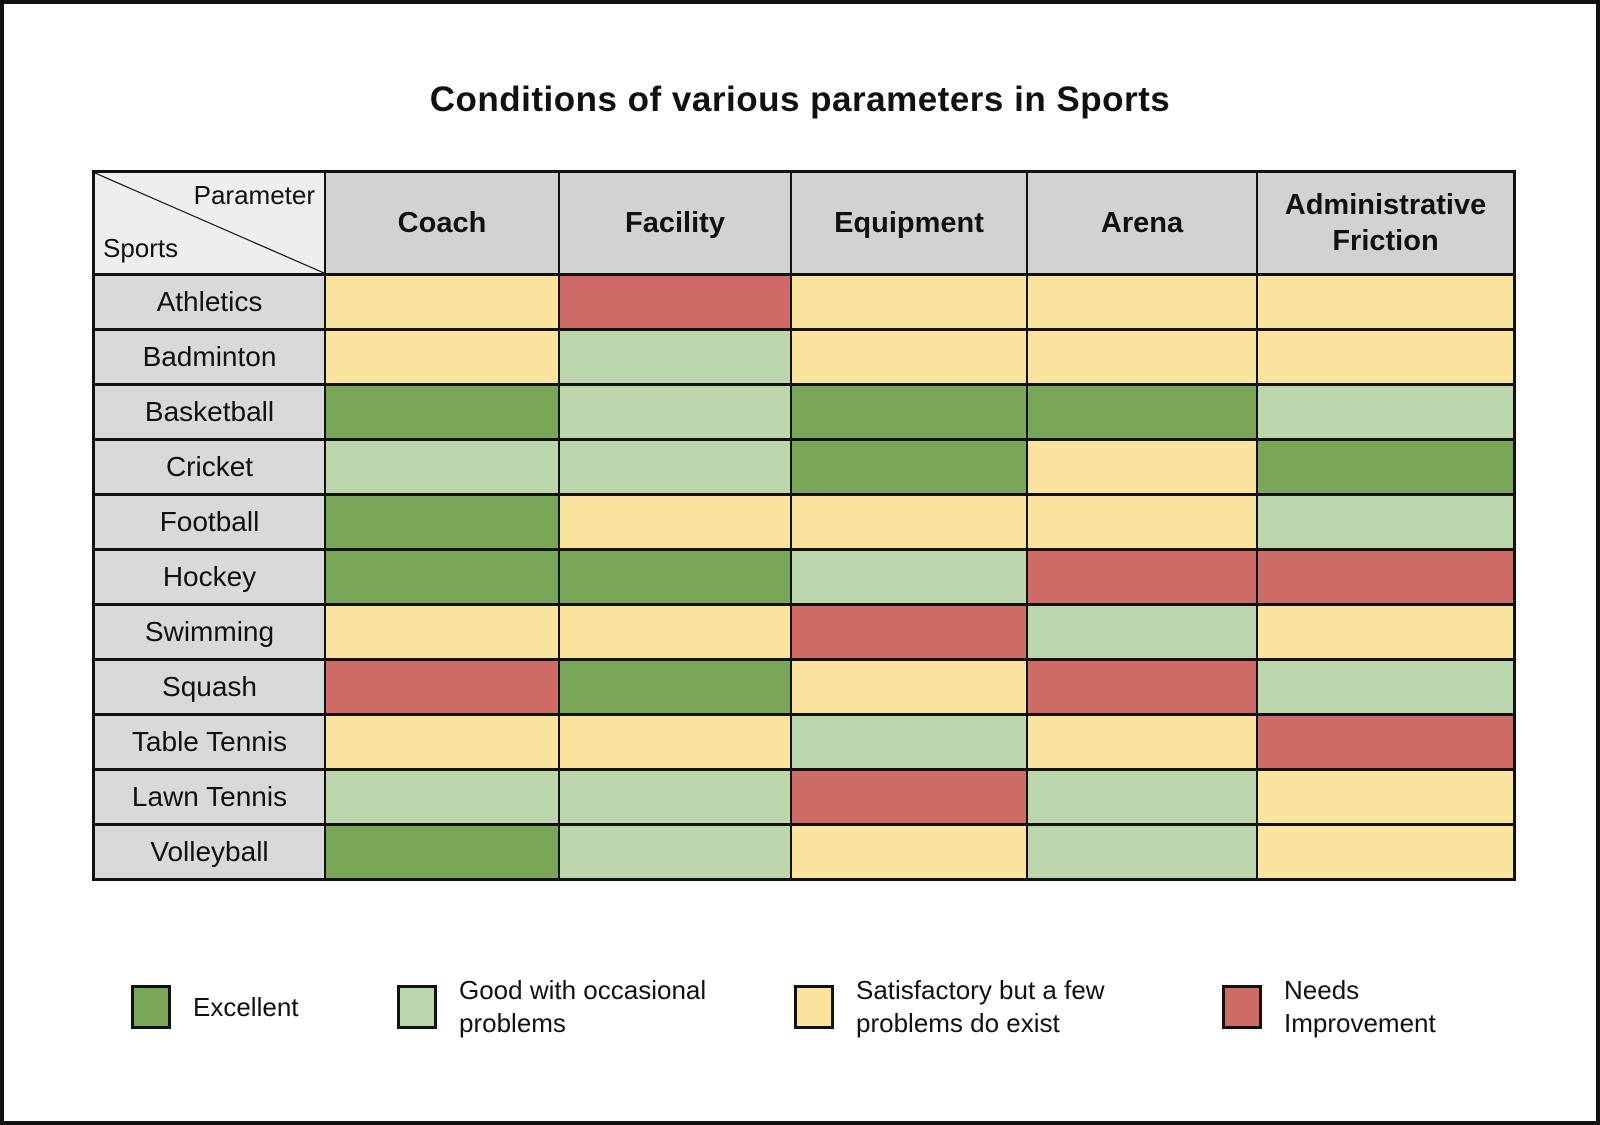 The height and width of the screenshot is (1125, 1600). Describe the element at coordinates (909, 522) in the screenshot. I see `cell-football-equipment` at that location.